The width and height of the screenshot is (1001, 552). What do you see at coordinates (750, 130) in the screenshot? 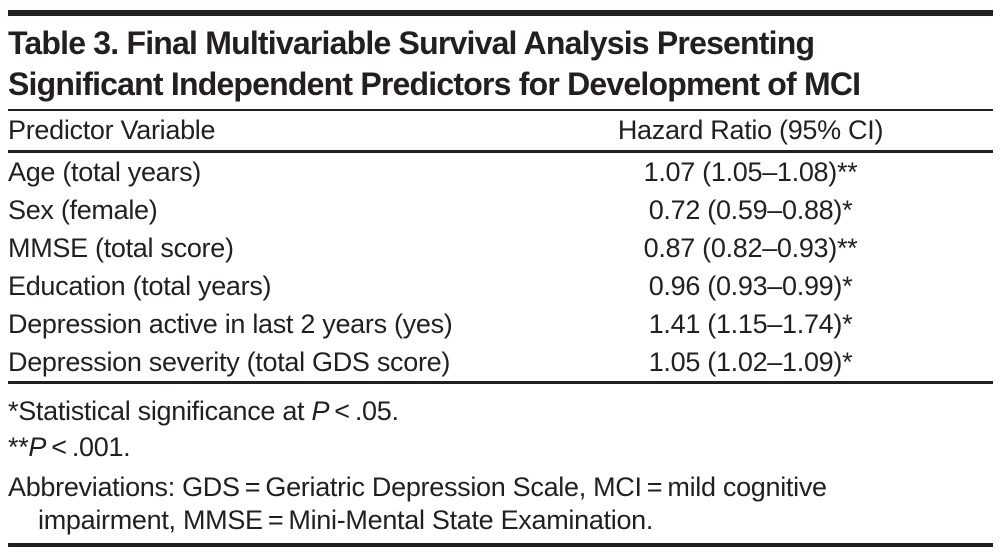
I see `column-header-hazard-ratio: Hazard Ratio (95% CI)` at bounding box center [750, 130].